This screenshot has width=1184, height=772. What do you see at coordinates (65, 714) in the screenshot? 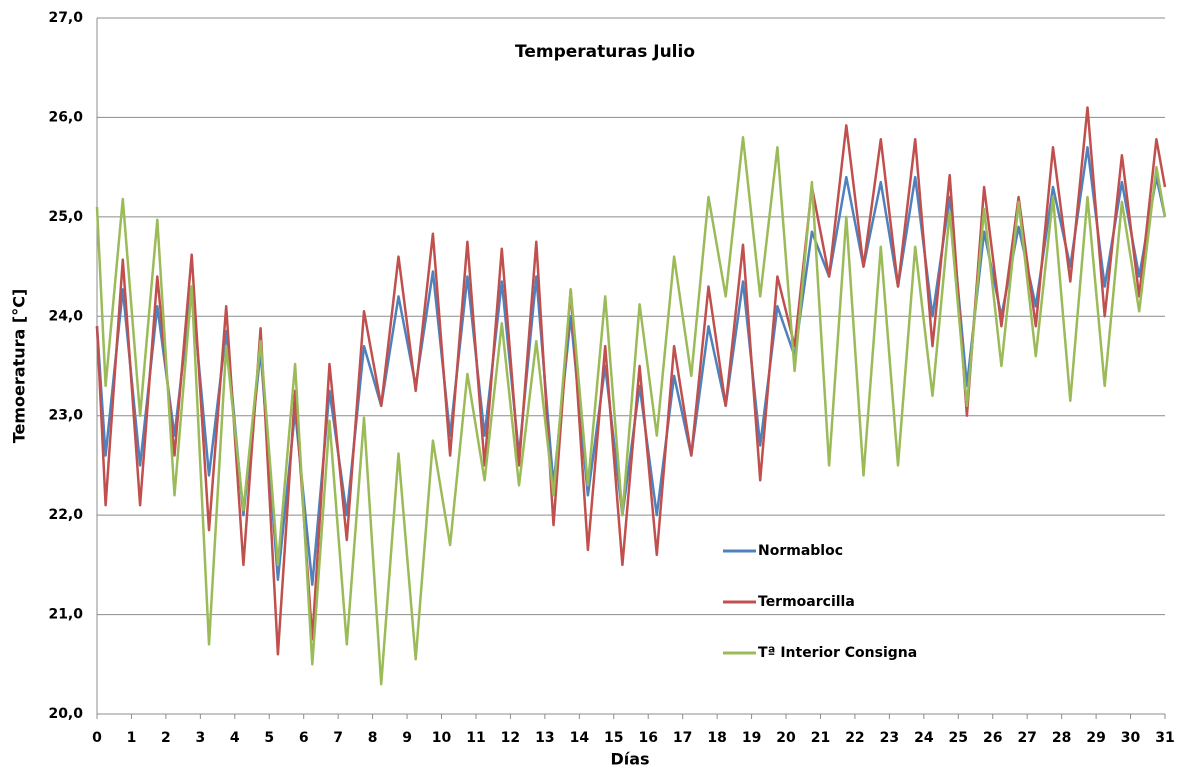
I see `y-tick-label: 20,0` at bounding box center [65, 714].